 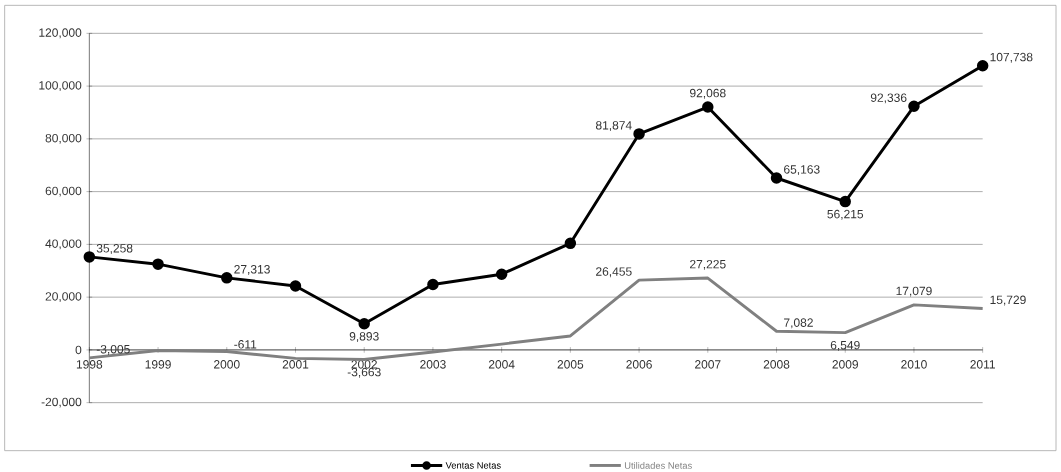 What do you see at coordinates (658, 465) in the screenshot?
I see `legend-label: Utilidades Netas` at bounding box center [658, 465].